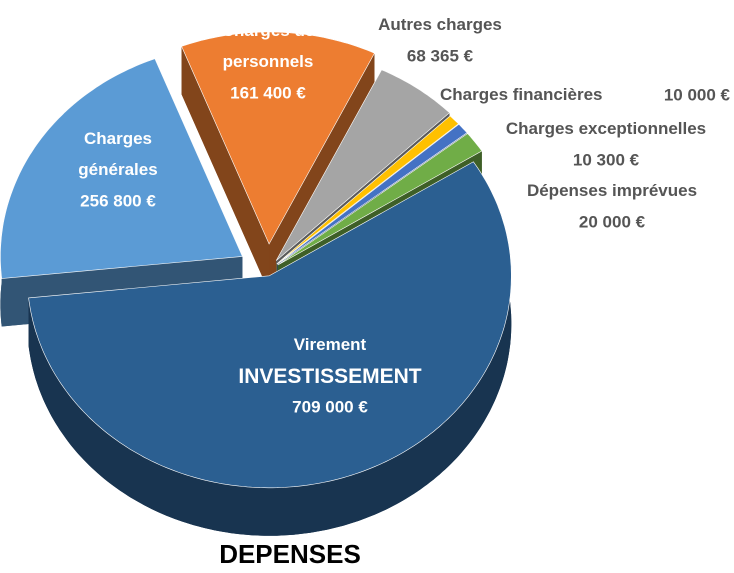 The height and width of the screenshot is (573, 734). Describe the element at coordinates (606, 128) in the screenshot. I see `category-label: Charges exceptionnelles` at that location.